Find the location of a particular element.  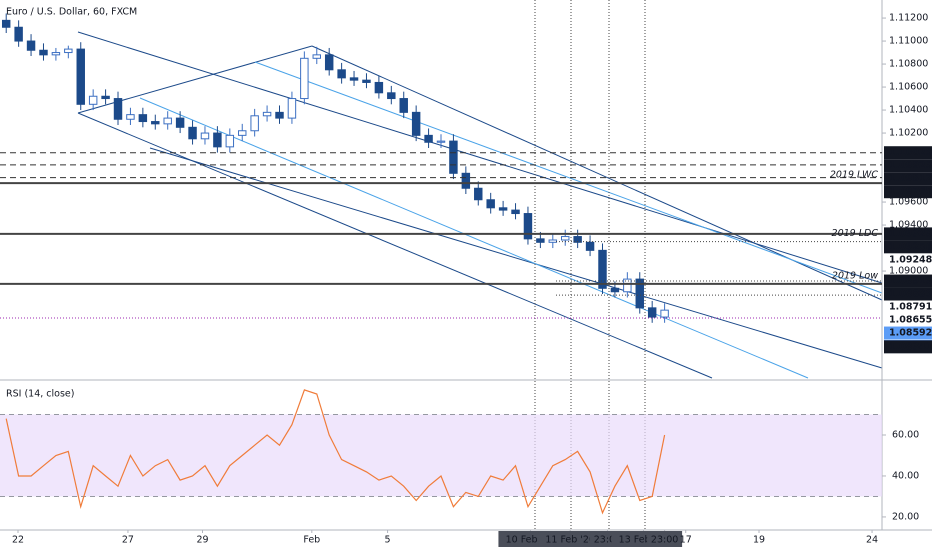

level-label: 1.08913 is located at coordinates (910, 281).